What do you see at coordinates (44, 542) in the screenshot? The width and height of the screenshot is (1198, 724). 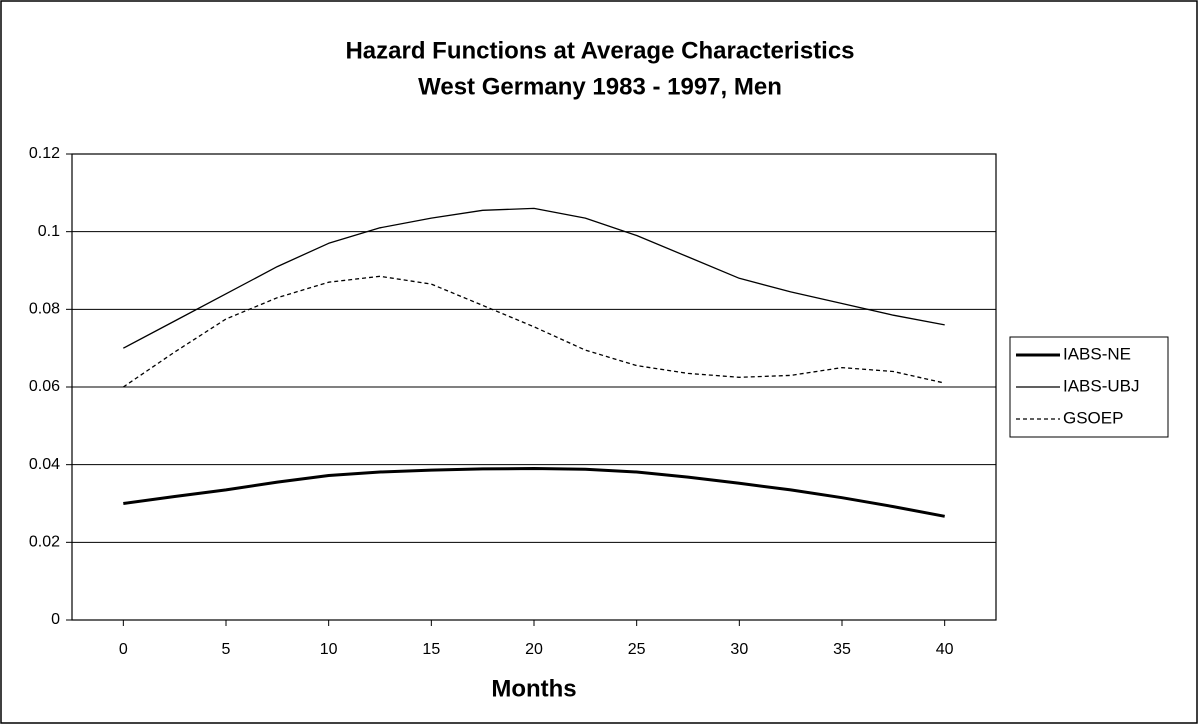 I see `y-tick-label: 0.02` at bounding box center [44, 542].